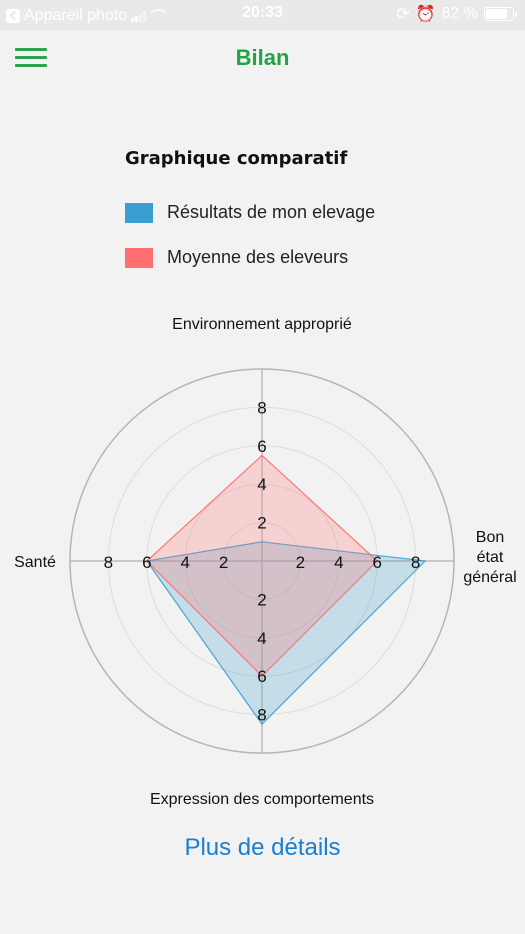  I want to click on tick-label-axis1-4: 4, so click(338, 562).